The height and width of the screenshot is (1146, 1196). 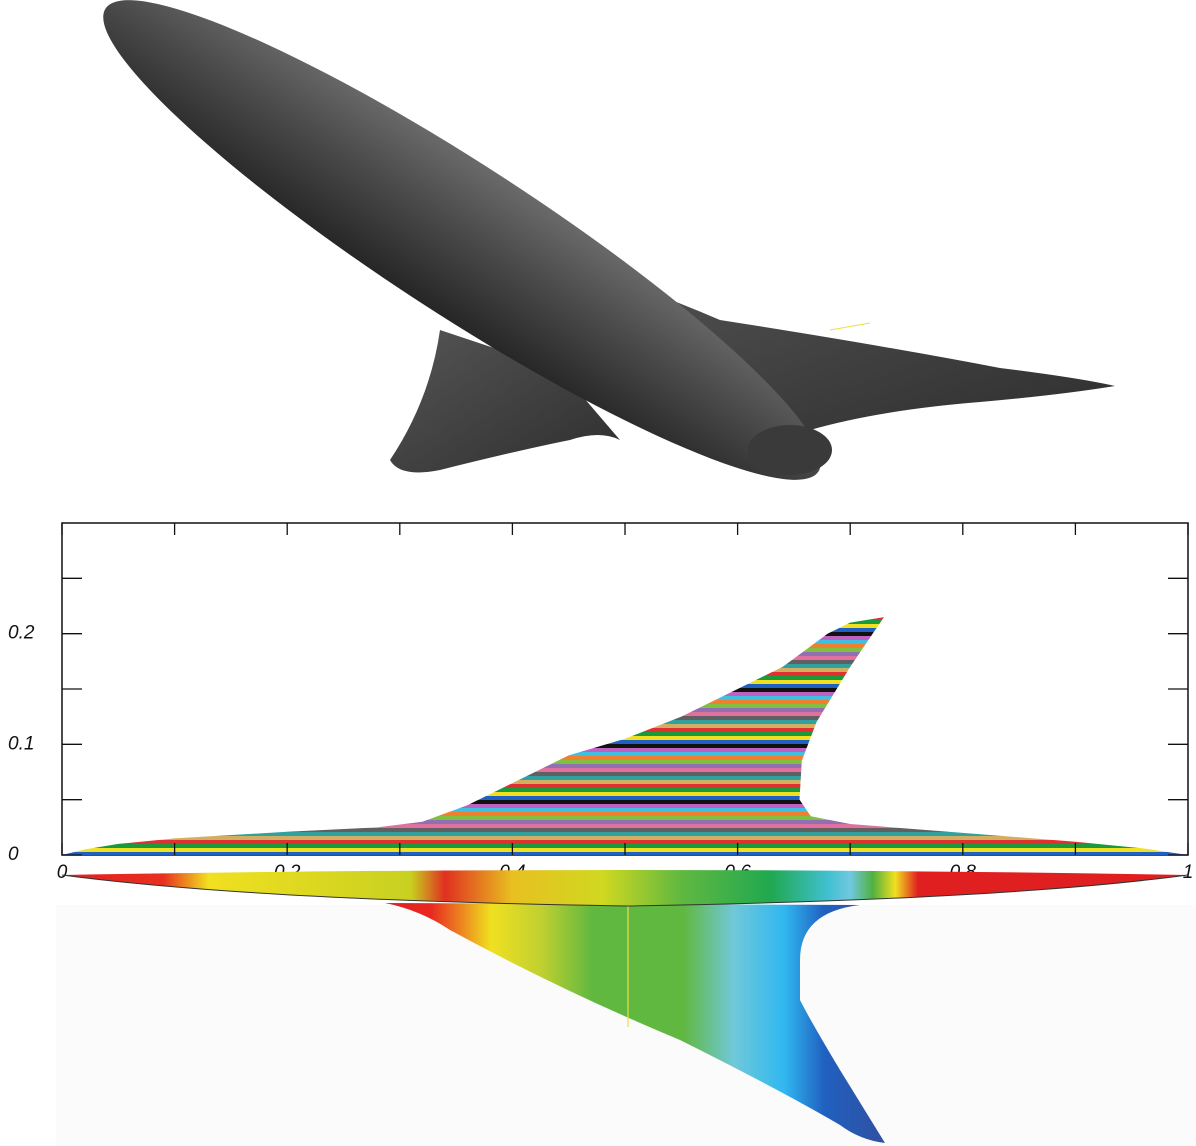 What do you see at coordinates (62, 872) in the screenshot?
I see `x-tick-label: 0` at bounding box center [62, 872].